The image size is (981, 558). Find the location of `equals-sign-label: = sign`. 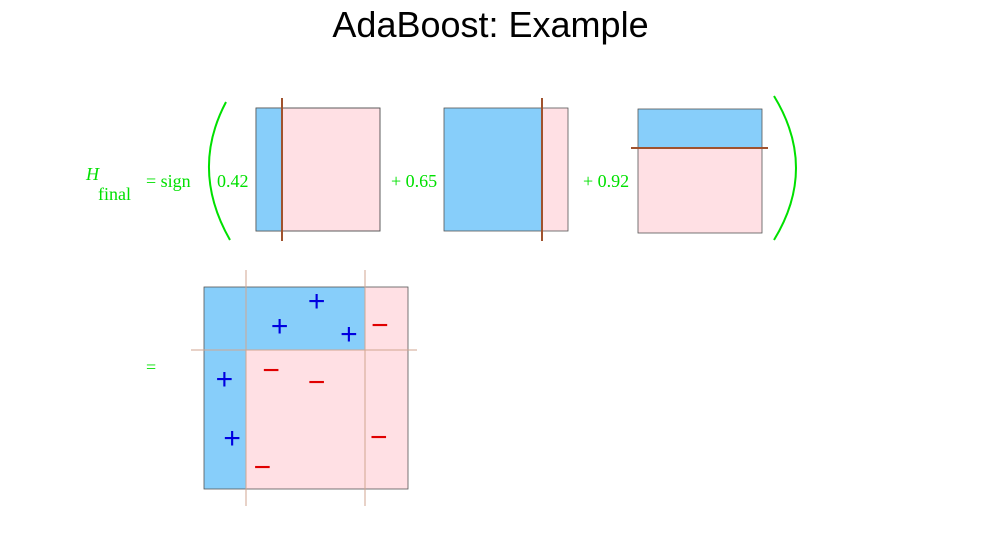

equals-sign-label: = sign is located at coordinates (168, 181).